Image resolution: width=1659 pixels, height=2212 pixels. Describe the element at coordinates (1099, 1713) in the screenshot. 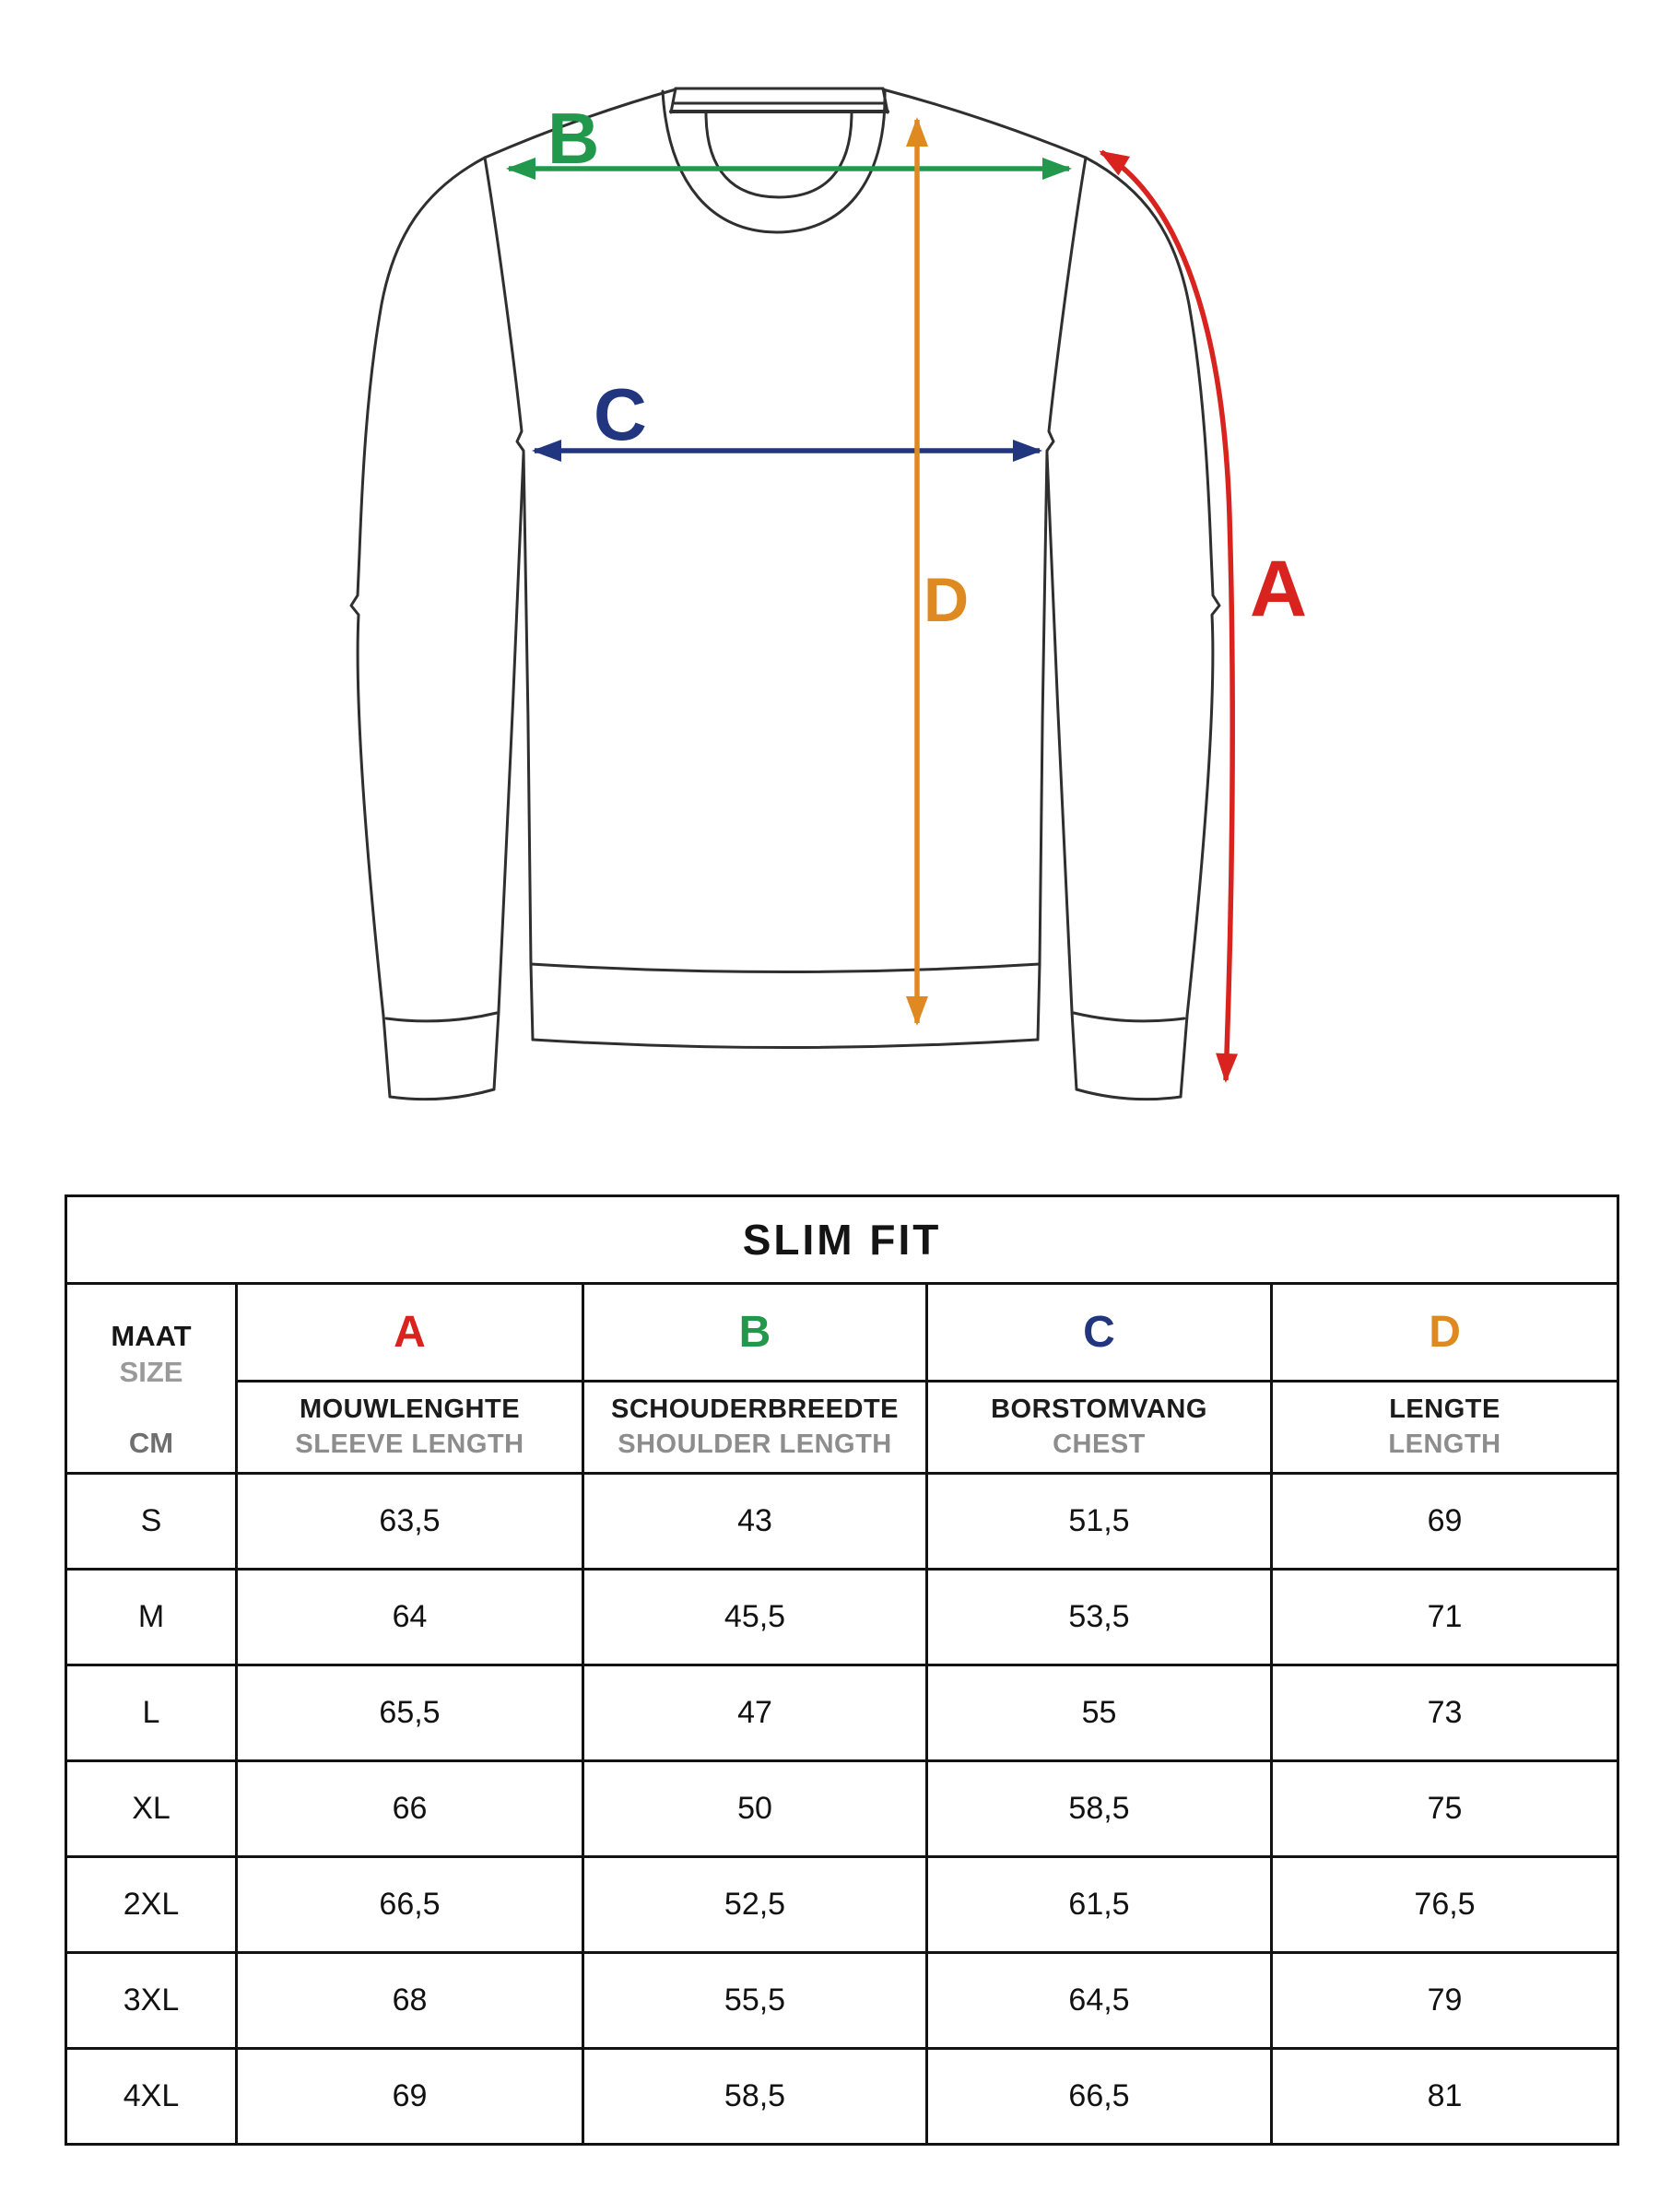

I see `value-cell-c: 55` at that location.